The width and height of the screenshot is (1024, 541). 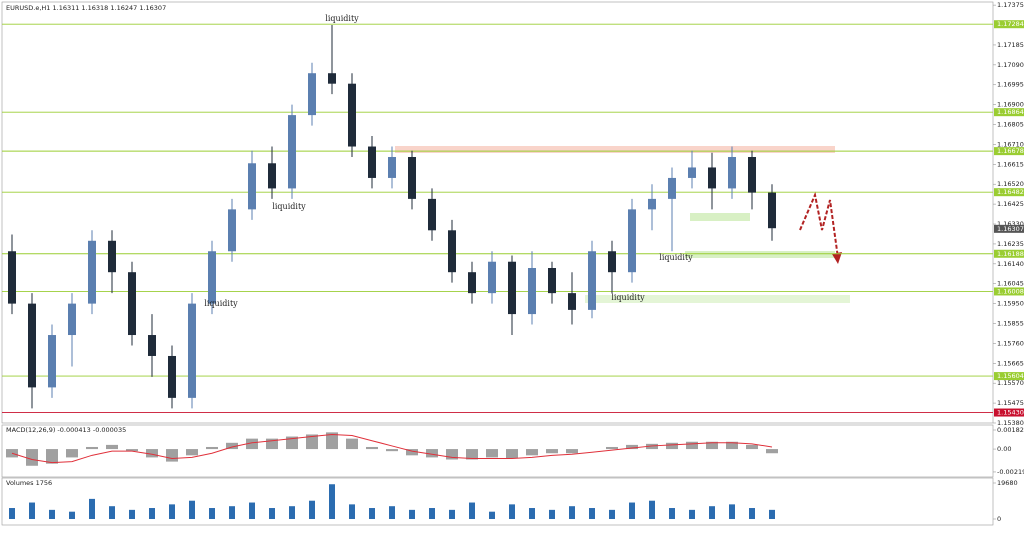 I want to click on support-label: 1.15430, so click(x=1010, y=413).